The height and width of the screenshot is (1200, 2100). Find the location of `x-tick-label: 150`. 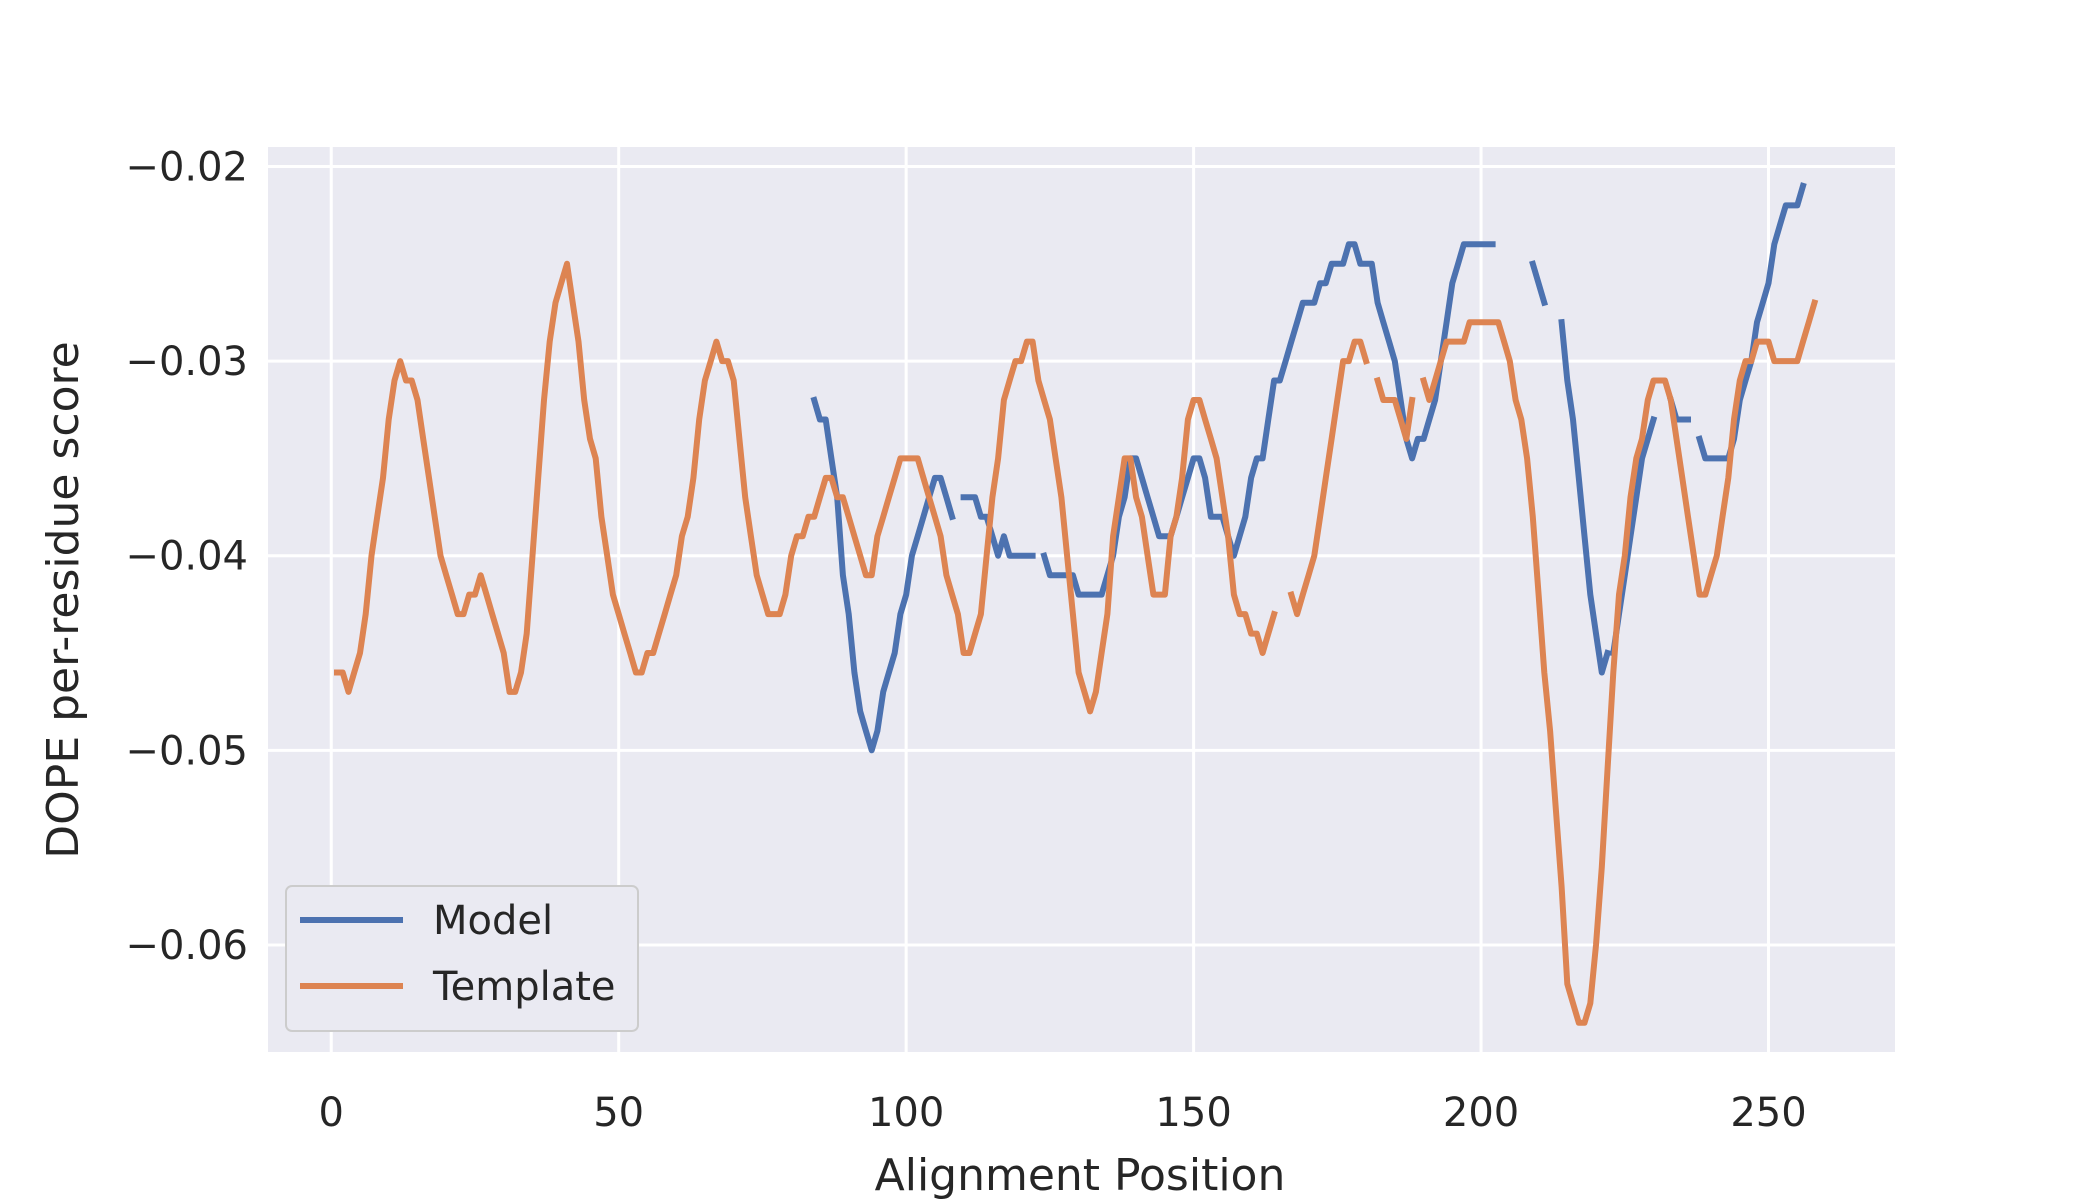

x-tick-label: 150 is located at coordinates (1193, 1113).